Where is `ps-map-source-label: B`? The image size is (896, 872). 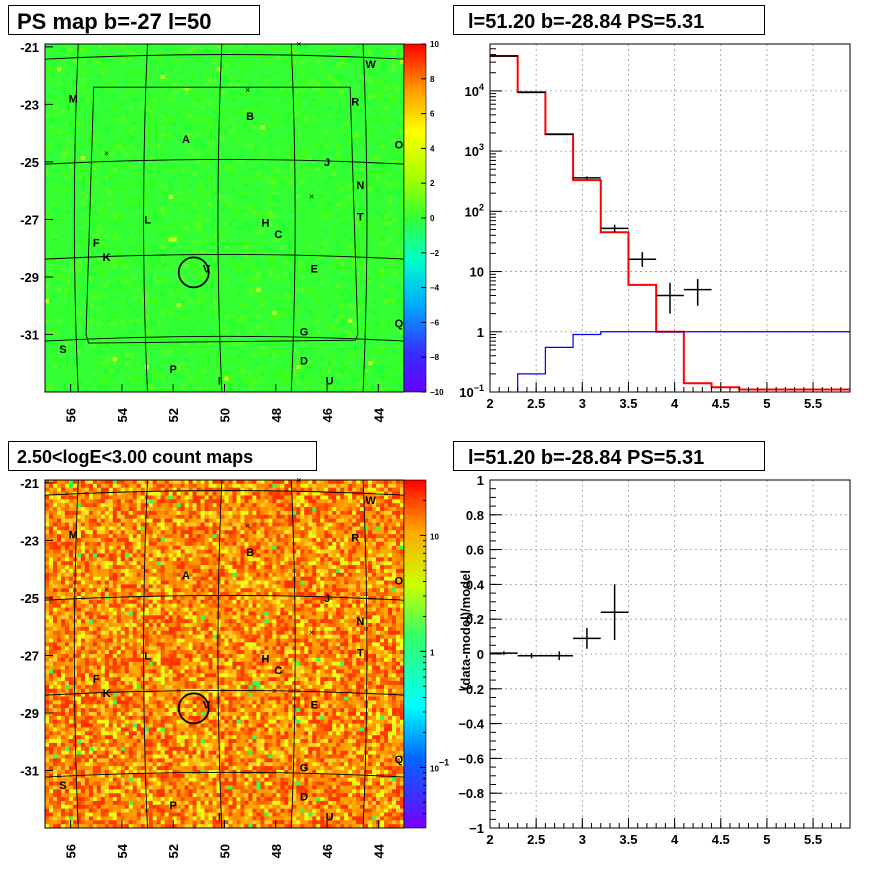
ps-map-source-label: B is located at coordinates (250, 117).